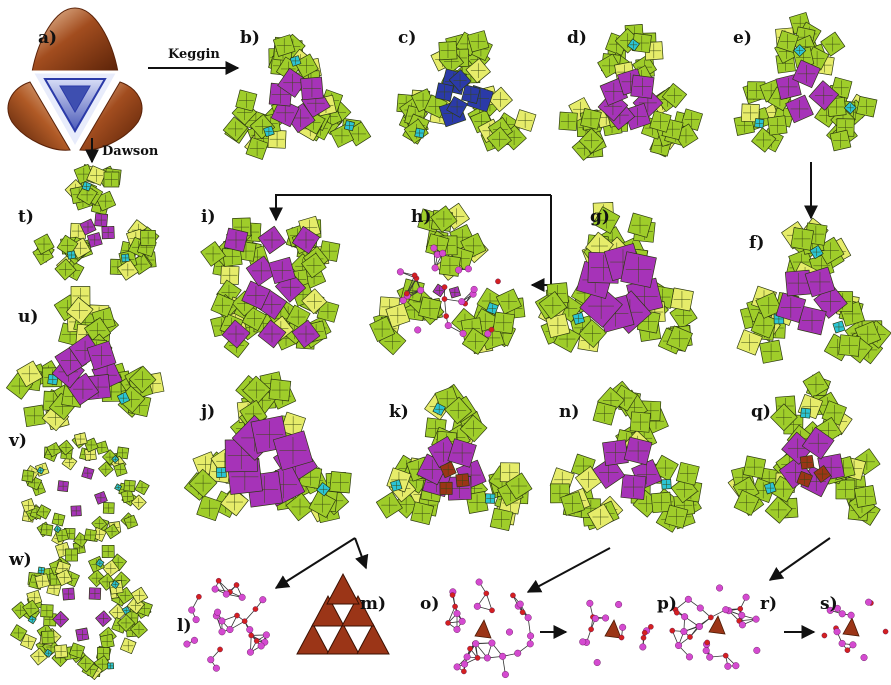 This screenshot has width=891, height=685. What do you see at coordinates (47, 38) in the screenshot?
I see `panel-label-a: a)` at bounding box center [47, 38].